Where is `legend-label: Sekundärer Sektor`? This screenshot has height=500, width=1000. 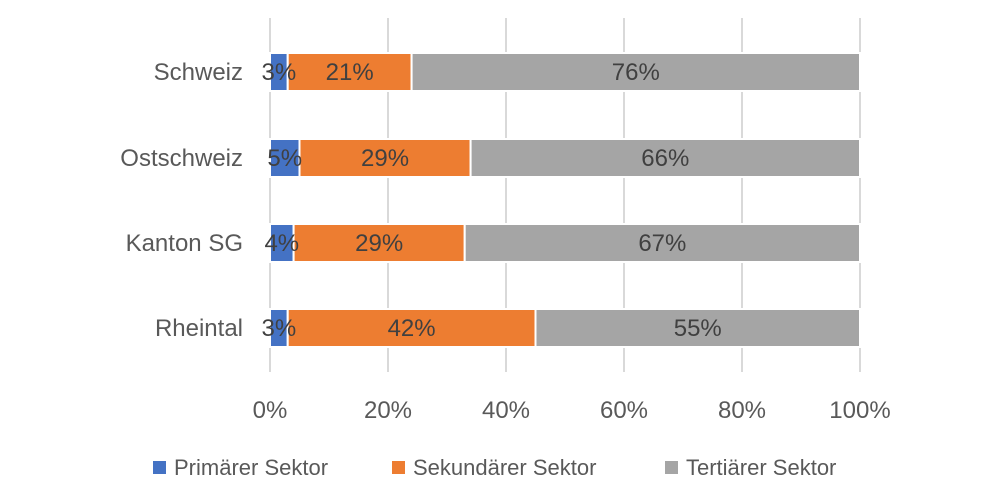
legend-label: Sekundärer Sektor is located at coordinates (504, 467).